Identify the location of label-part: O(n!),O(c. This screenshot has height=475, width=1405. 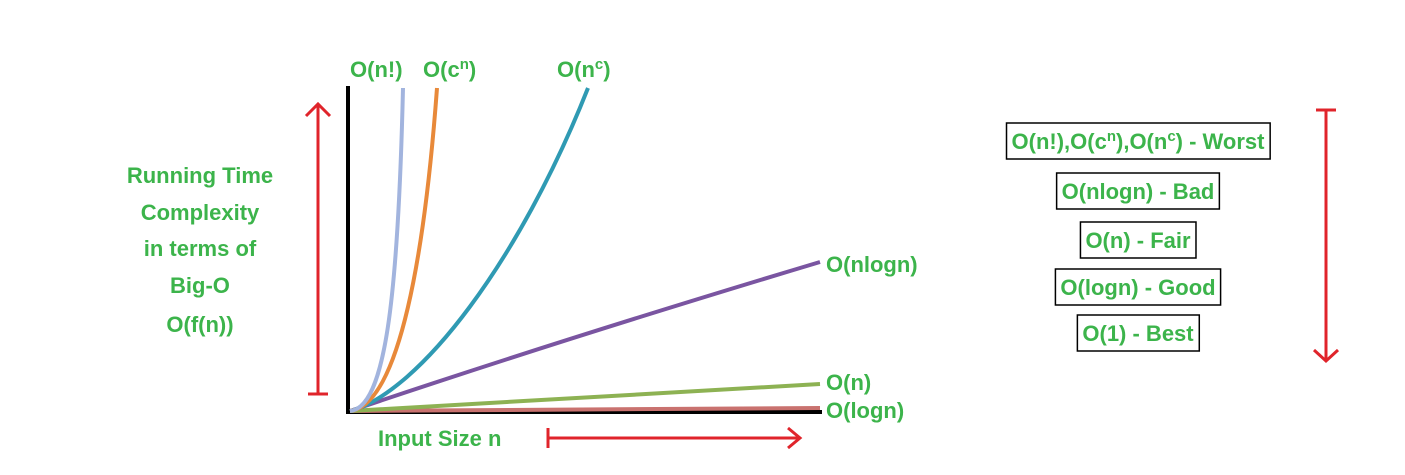
(1059, 141).